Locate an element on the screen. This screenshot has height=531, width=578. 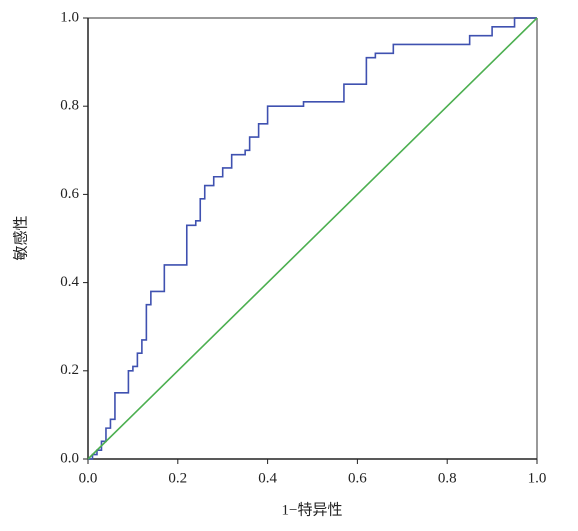
x-tick-label: 0.4 is located at coordinates (267, 478).